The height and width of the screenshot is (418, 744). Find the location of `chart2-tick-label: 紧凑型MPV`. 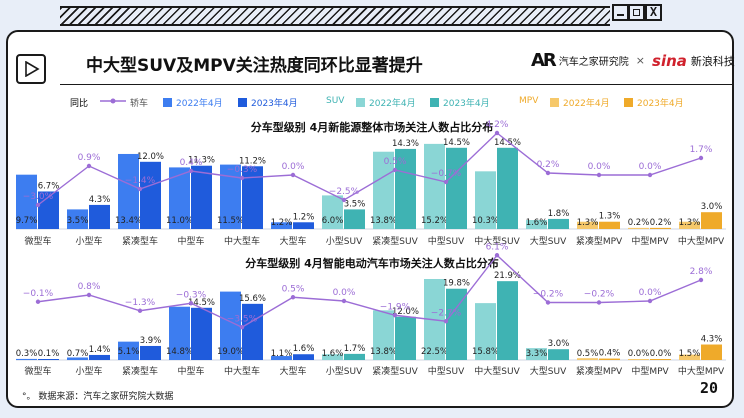

chart2-tick-label: 紧凑型MPV is located at coordinates (599, 371).